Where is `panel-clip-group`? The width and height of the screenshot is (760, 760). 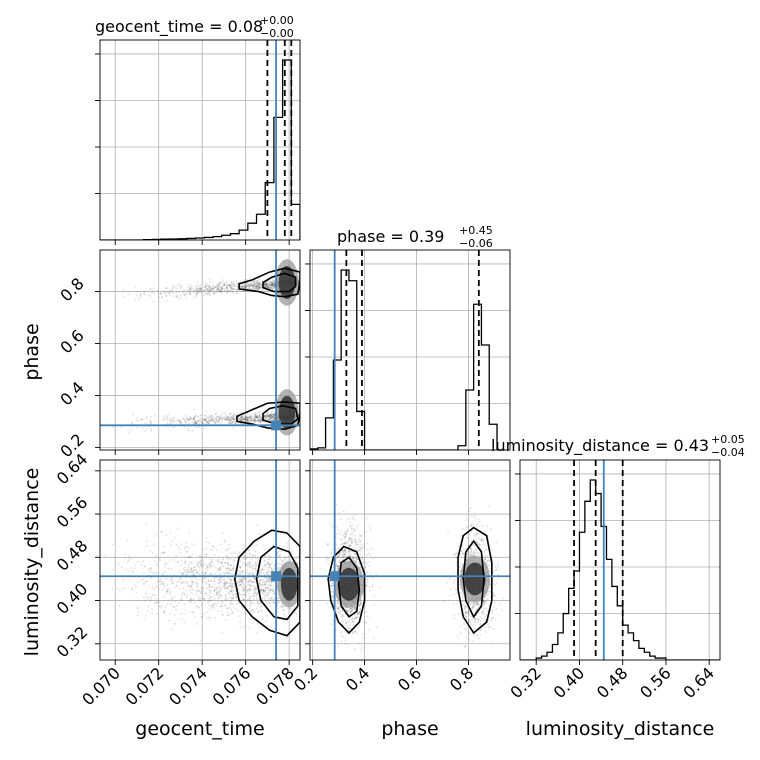
panel-clip-group is located at coordinates (410, 560).